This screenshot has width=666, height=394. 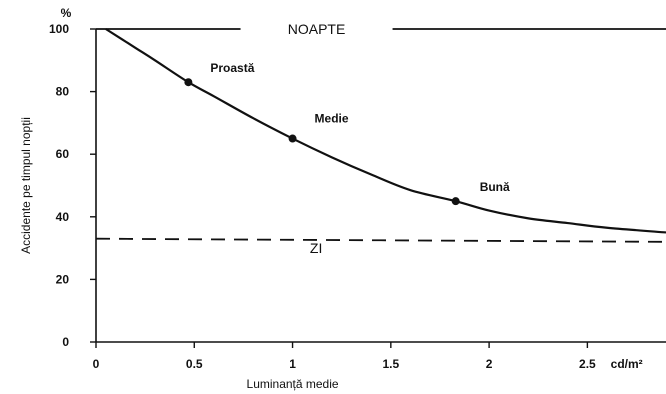 What do you see at coordinates (489, 364) in the screenshot?
I see `x-tick-label-4: 2` at bounding box center [489, 364].